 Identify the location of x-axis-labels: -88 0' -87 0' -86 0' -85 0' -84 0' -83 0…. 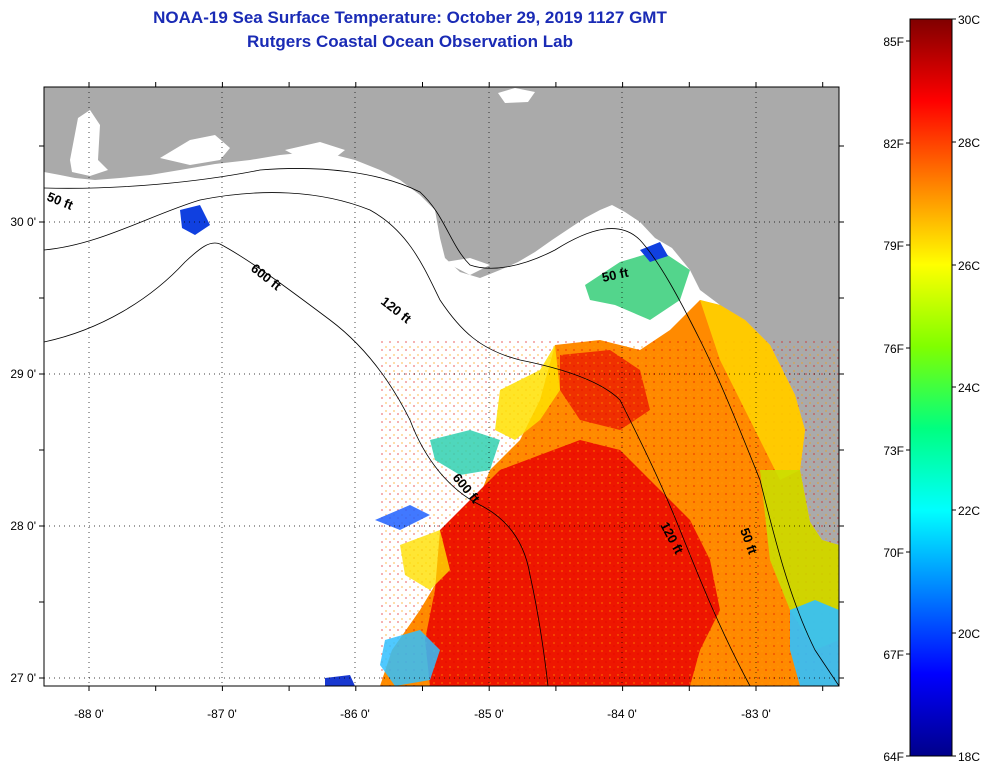
(422, 714).